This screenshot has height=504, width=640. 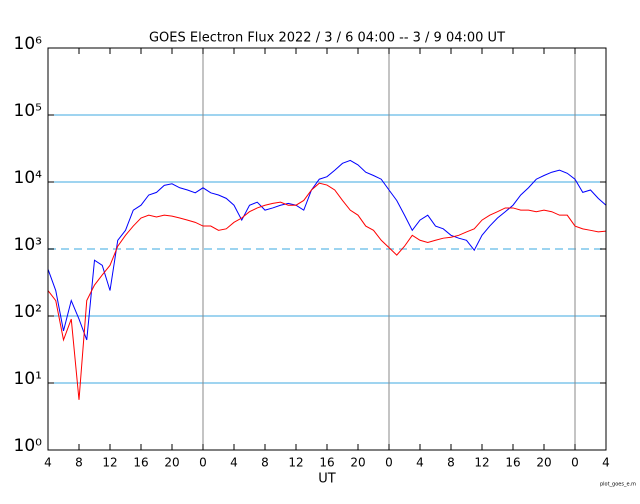 I want to click on y-tick-label: 10⁰, so click(x=28, y=446).